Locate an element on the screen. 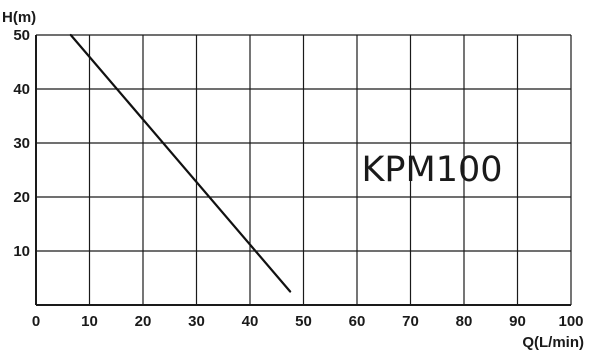 The height and width of the screenshot is (357, 599). x-tick-label: 30 is located at coordinates (196, 321).